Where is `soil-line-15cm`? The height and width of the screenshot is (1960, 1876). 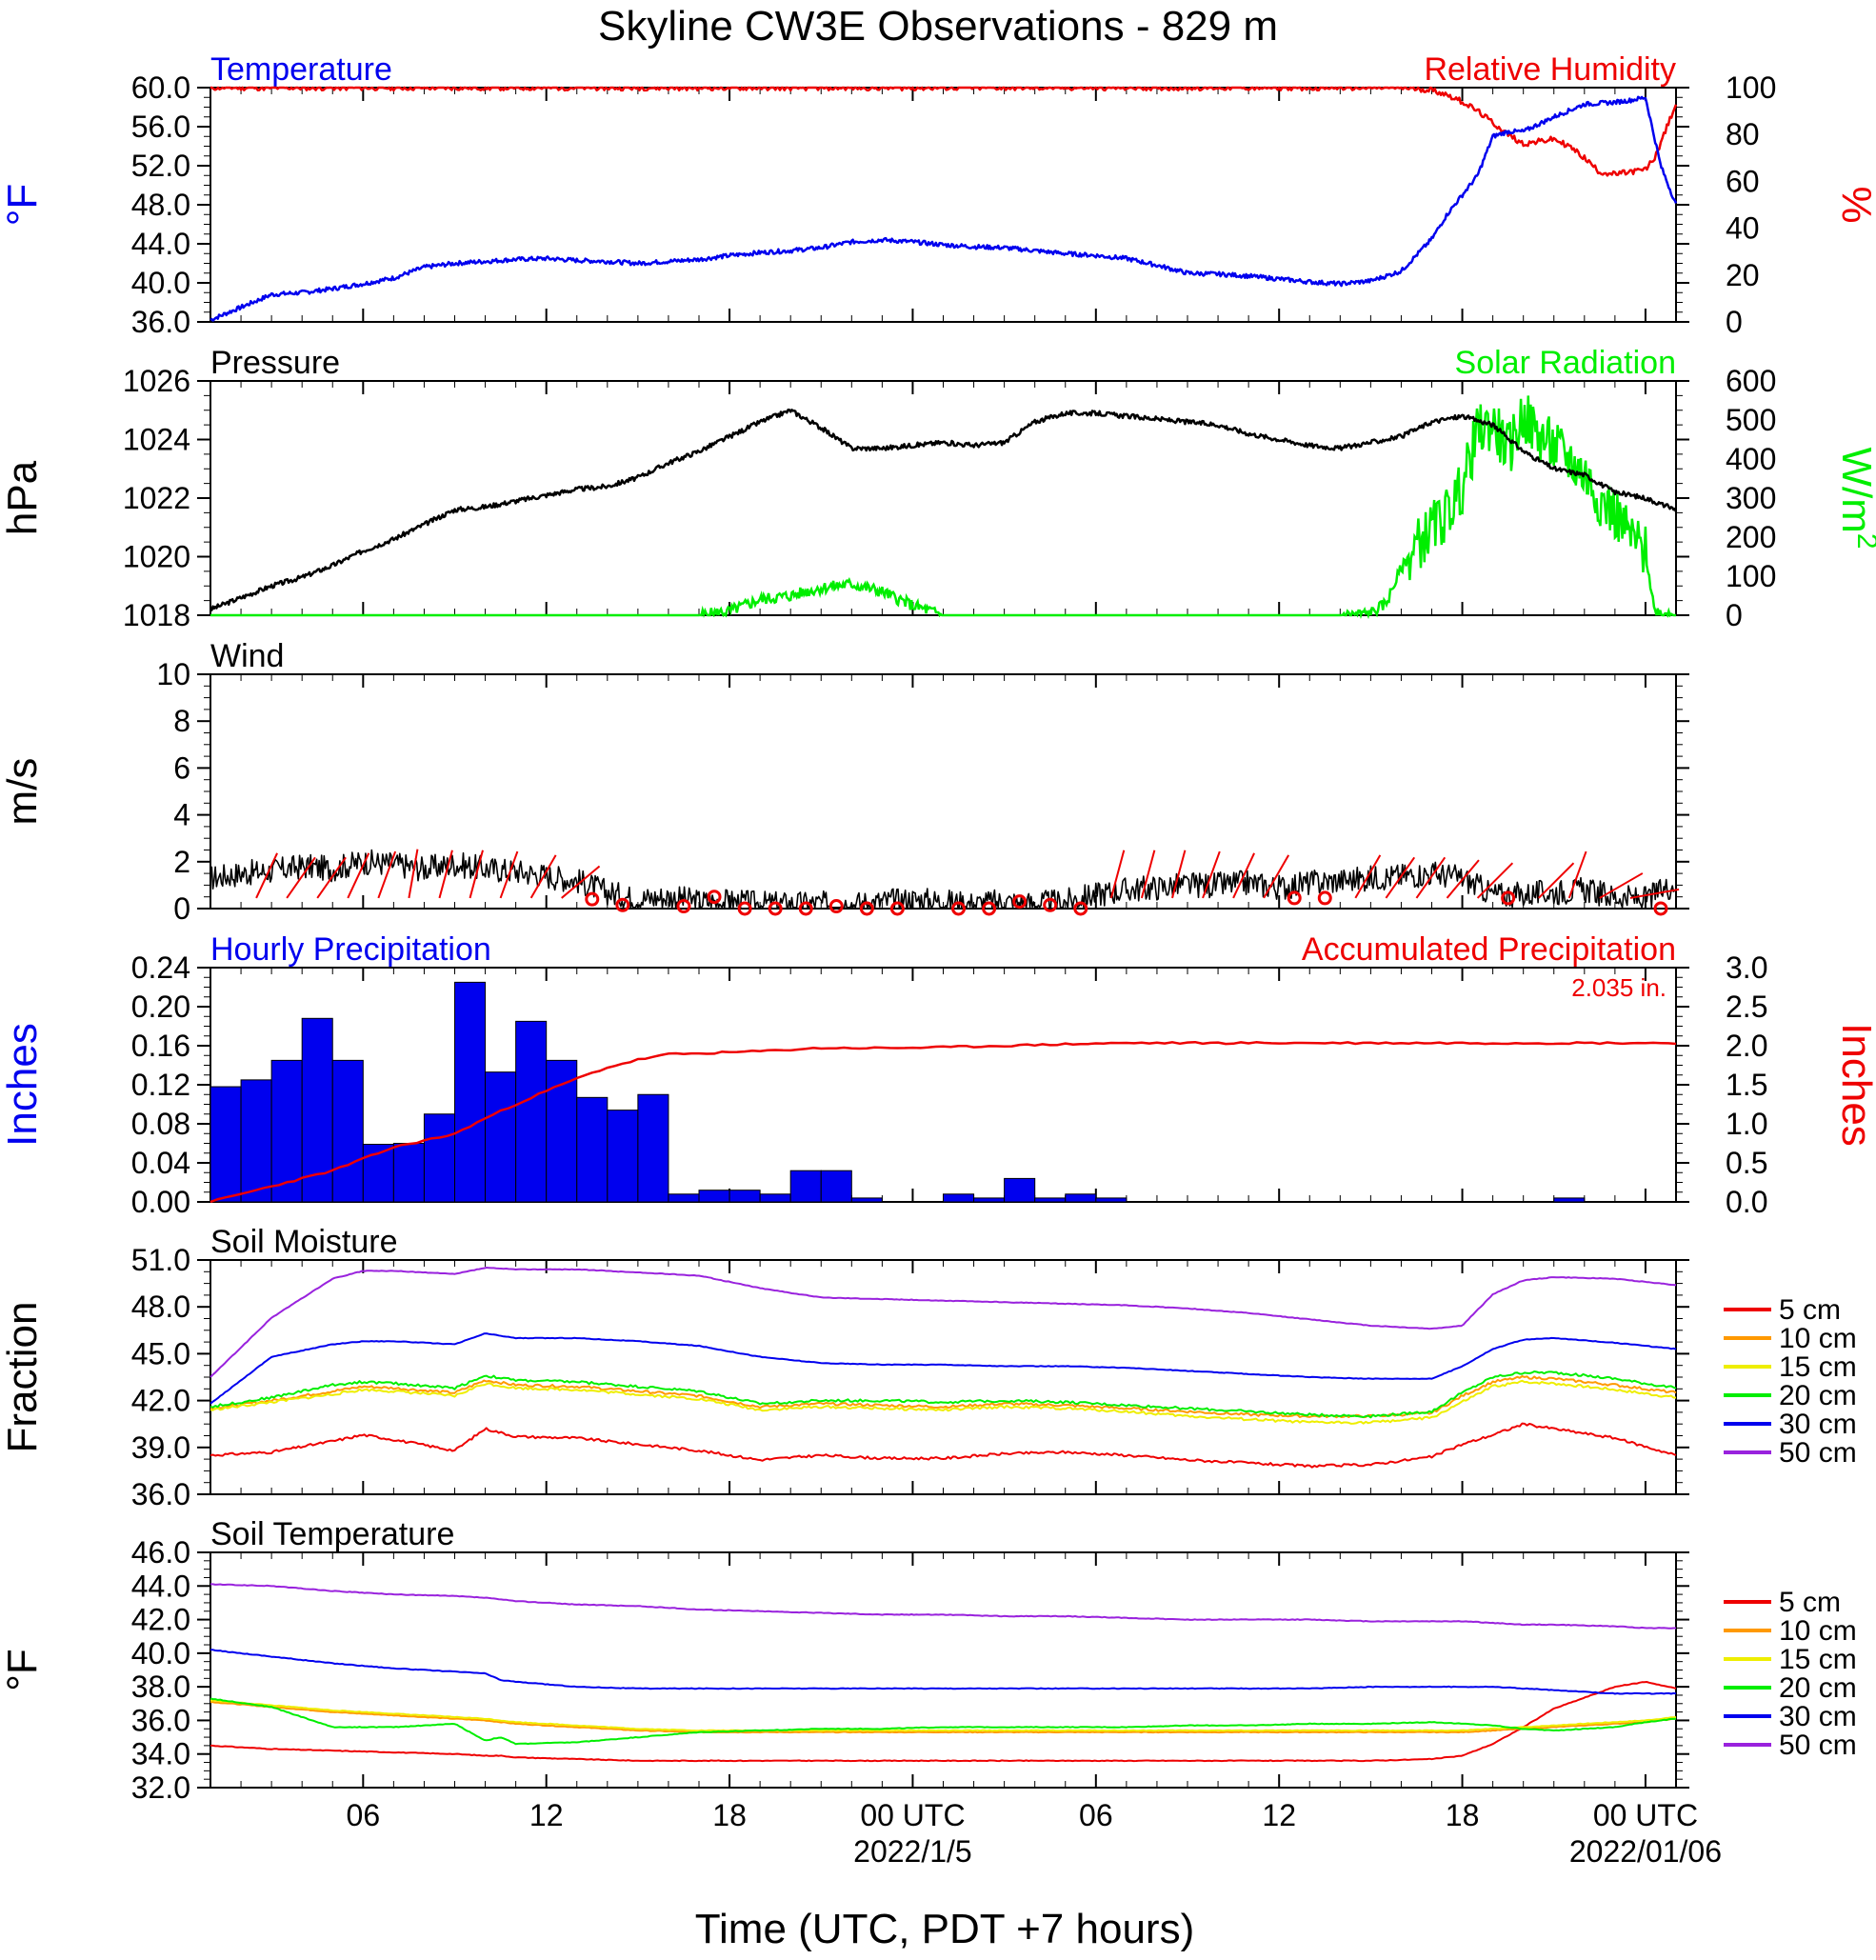 soil-line-15cm is located at coordinates (943, 1402).